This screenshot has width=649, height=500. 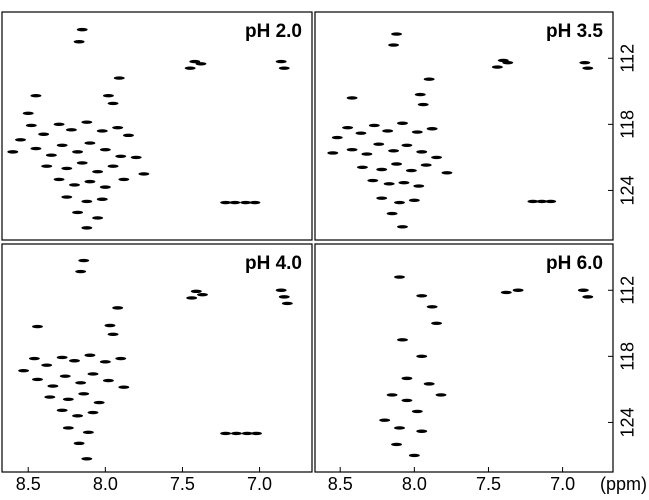 What do you see at coordinates (623, 484) in the screenshot?
I see `x-axis-label: (ppm)` at bounding box center [623, 484].